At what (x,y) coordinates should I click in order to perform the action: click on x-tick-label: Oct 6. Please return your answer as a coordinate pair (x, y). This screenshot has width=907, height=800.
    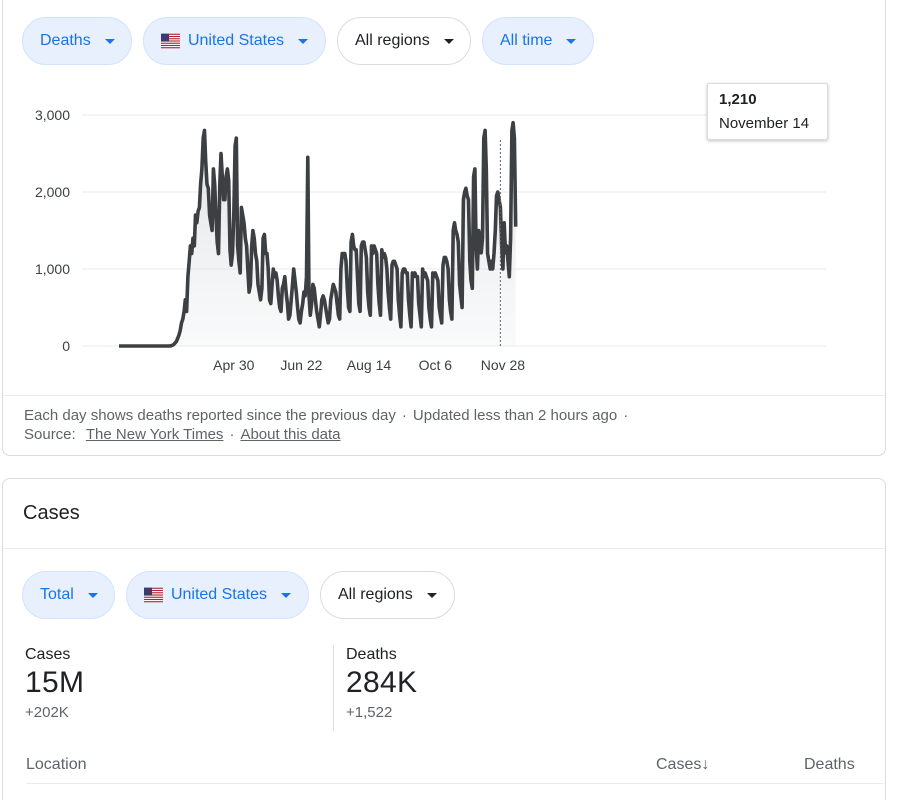
    Looking at the image, I should click on (436, 365).